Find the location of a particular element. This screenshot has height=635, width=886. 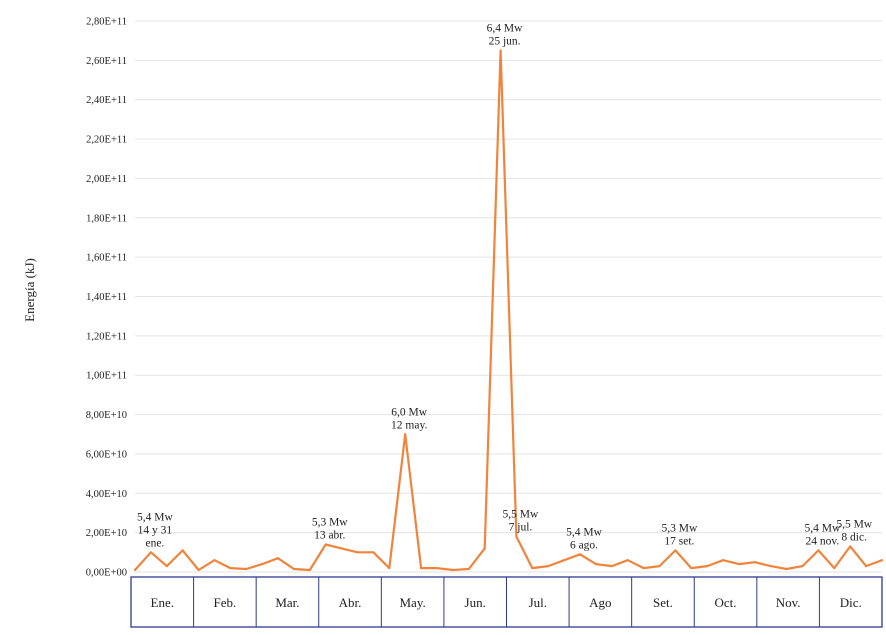

y-axis-label: Energía (kJ) is located at coordinates (29, 290).